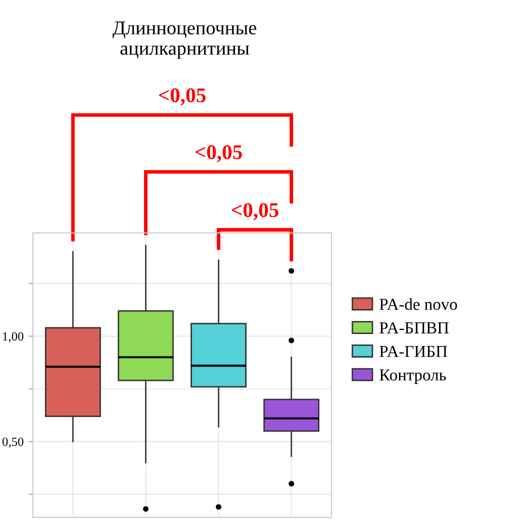 The height and width of the screenshot is (520, 506). What do you see at coordinates (414, 328) in the screenshot?
I see `legend-label: PA-БПВП` at bounding box center [414, 328].